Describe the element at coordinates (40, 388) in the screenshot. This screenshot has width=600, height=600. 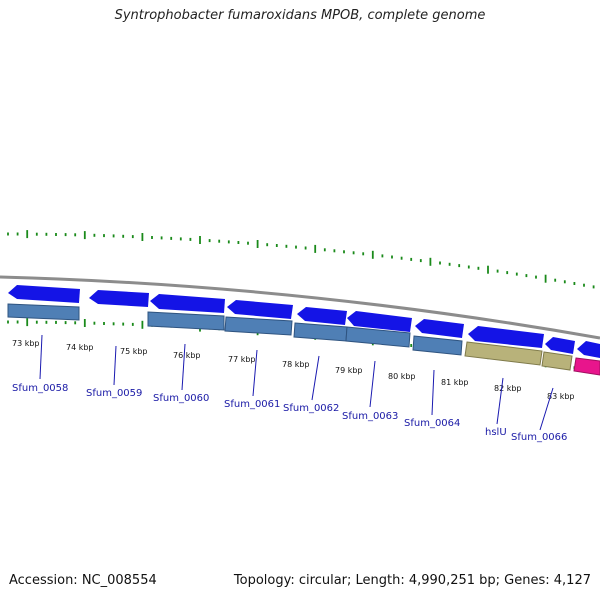
I see `gene-label: Sfum_0058` at that location.